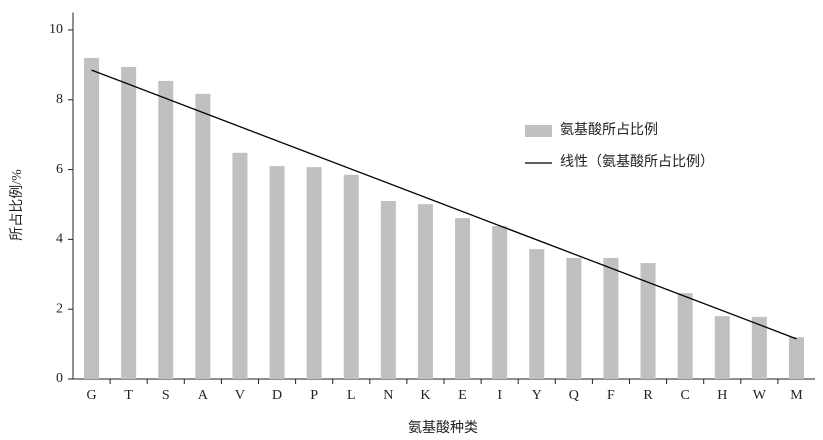  What do you see at coordinates (425, 395) in the screenshot?
I see `x-tick-label: K` at bounding box center [425, 395].